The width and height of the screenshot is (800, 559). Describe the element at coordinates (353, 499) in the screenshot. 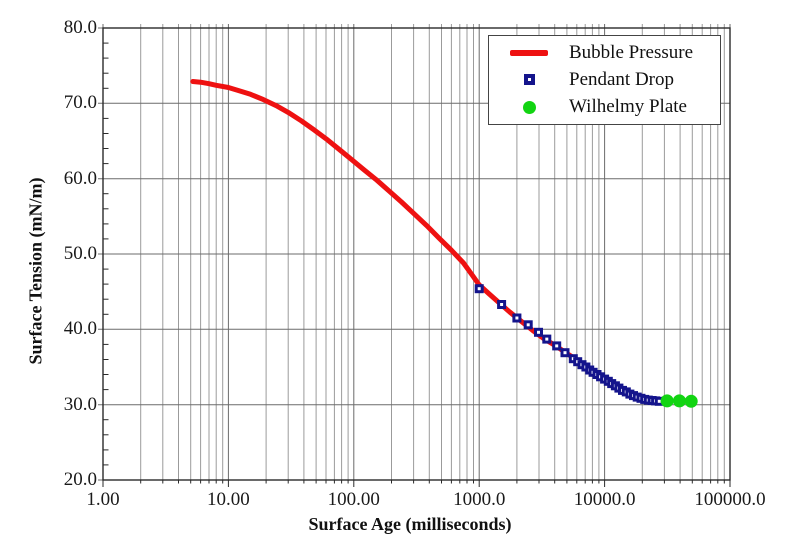

I see `x-tick-label: 100.00` at that location.